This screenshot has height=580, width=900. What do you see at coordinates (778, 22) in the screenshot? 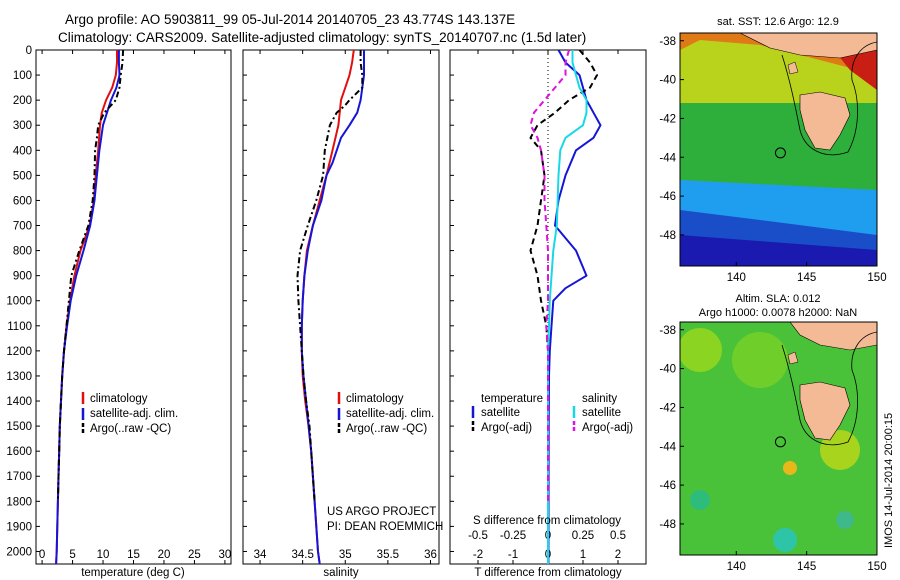
I see `sst-map-title: sat. SST: 12.6 Argo: 12.9` at bounding box center [778, 22].